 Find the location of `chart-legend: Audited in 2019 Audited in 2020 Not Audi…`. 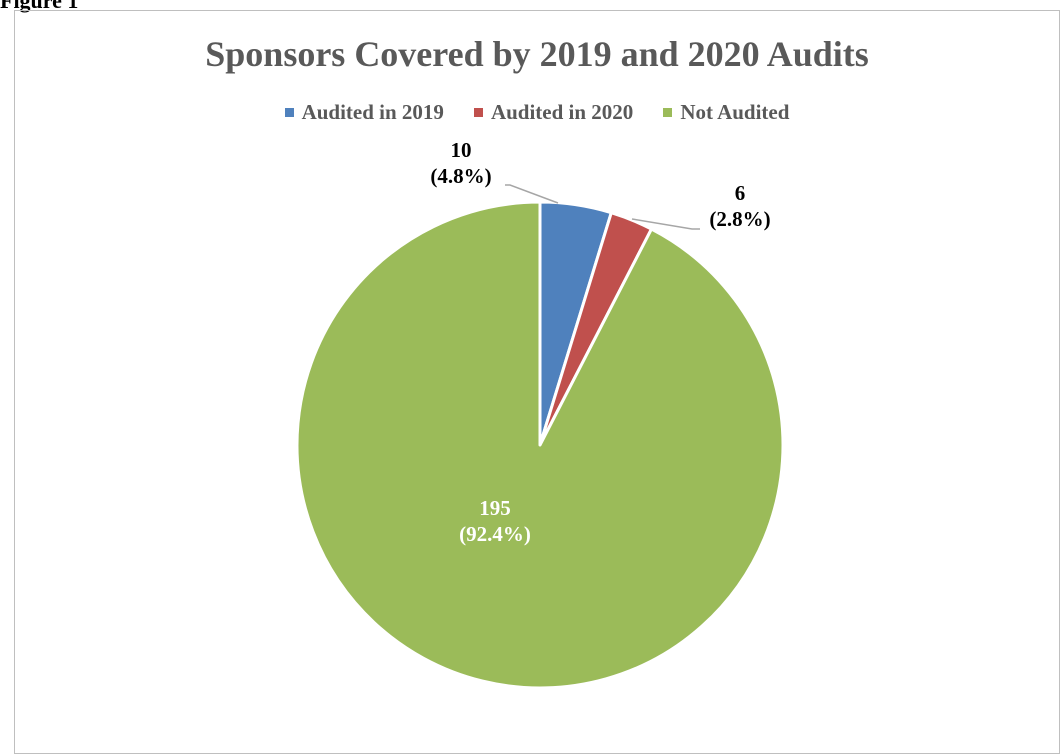

chart-legend: Audited in 2019 Audited in 2020 Not Audi… is located at coordinates (537, 112).